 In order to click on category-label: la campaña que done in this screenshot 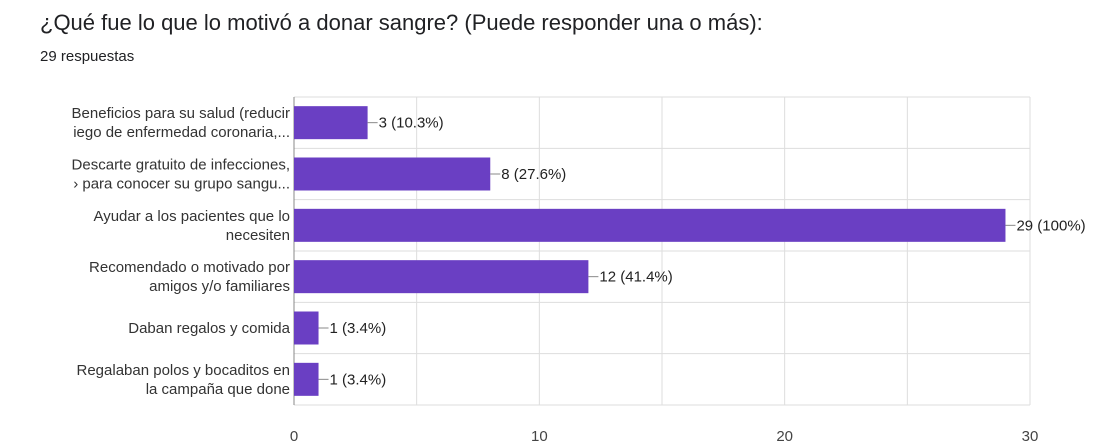, I will do `click(218, 389)`.